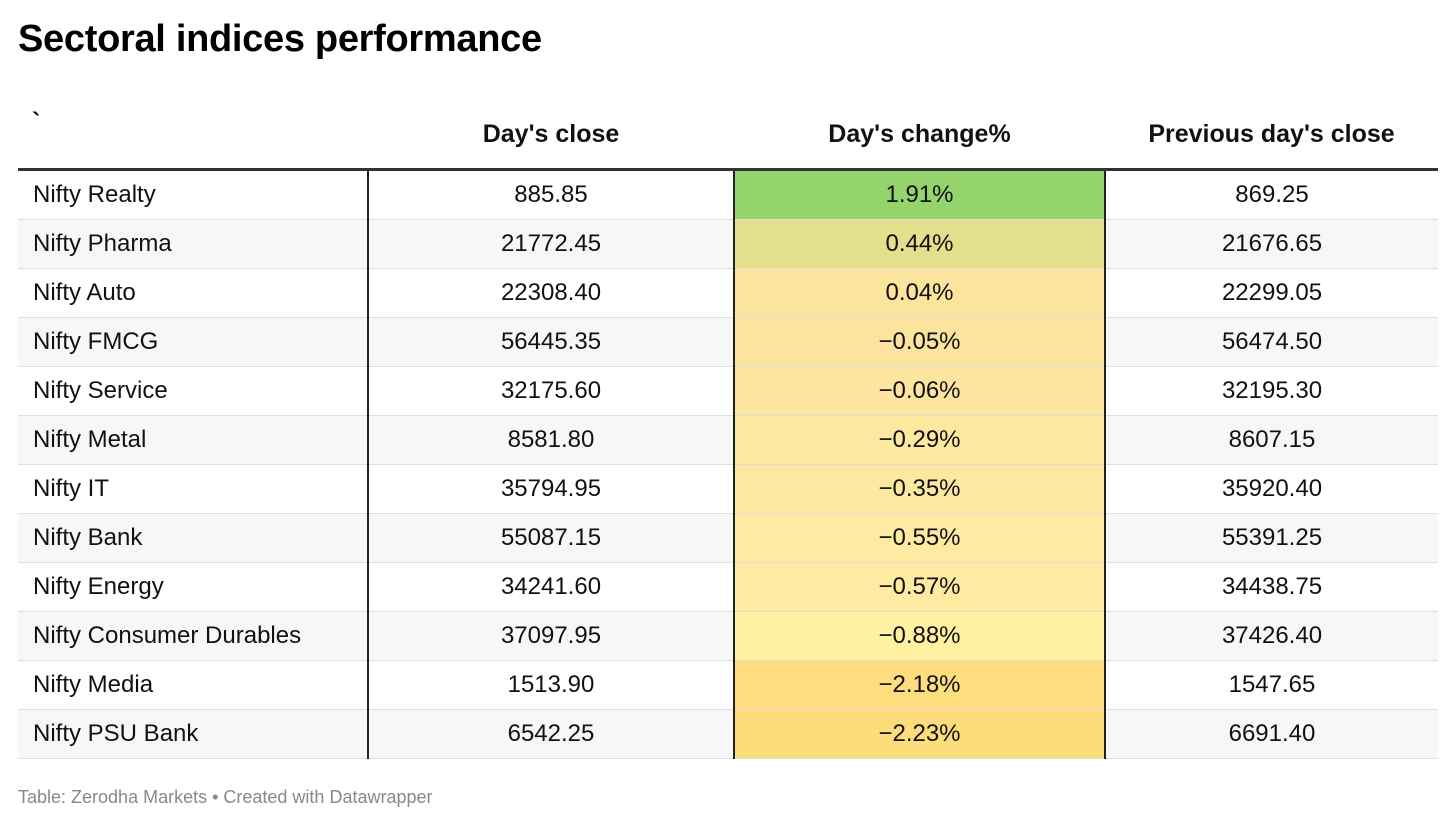  I want to click on cell-prev-close: 32195.30, so click(1271, 391).